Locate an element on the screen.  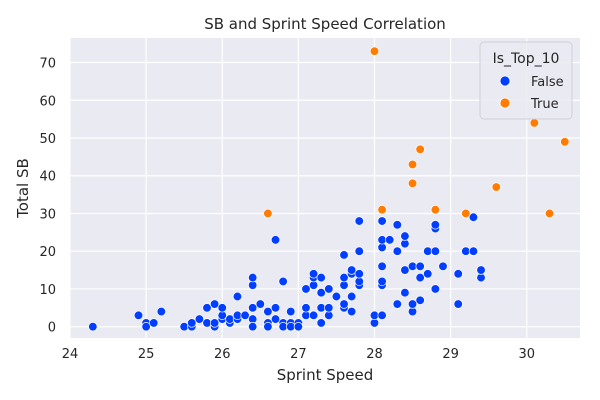
x-axis-label: Sprint Speed is located at coordinates (325, 375).